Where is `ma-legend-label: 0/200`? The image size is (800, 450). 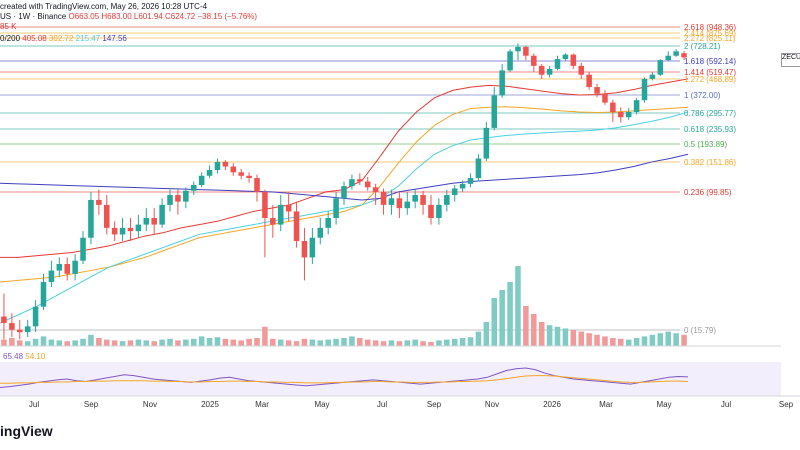
ma-legend-label: 0/200 is located at coordinates (10, 38).